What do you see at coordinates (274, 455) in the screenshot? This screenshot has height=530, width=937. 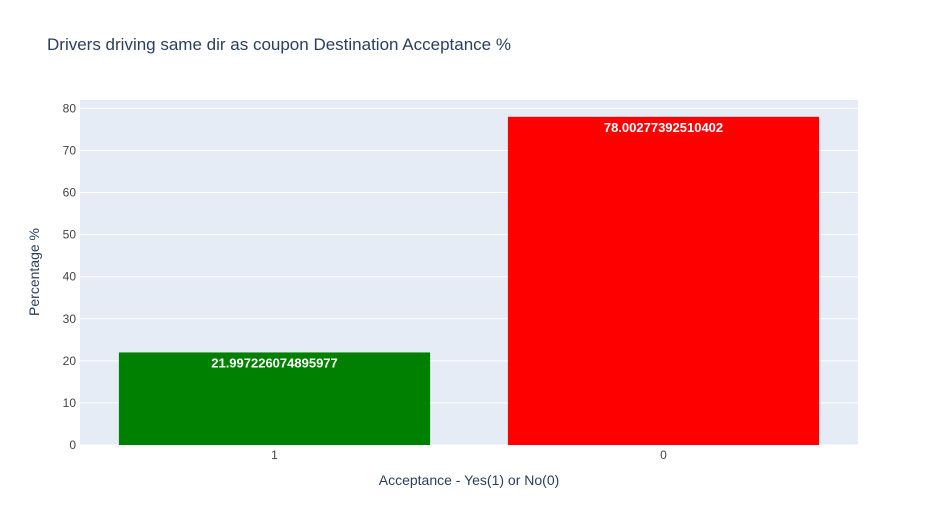 I see `x-tick-label: 1` at bounding box center [274, 455].